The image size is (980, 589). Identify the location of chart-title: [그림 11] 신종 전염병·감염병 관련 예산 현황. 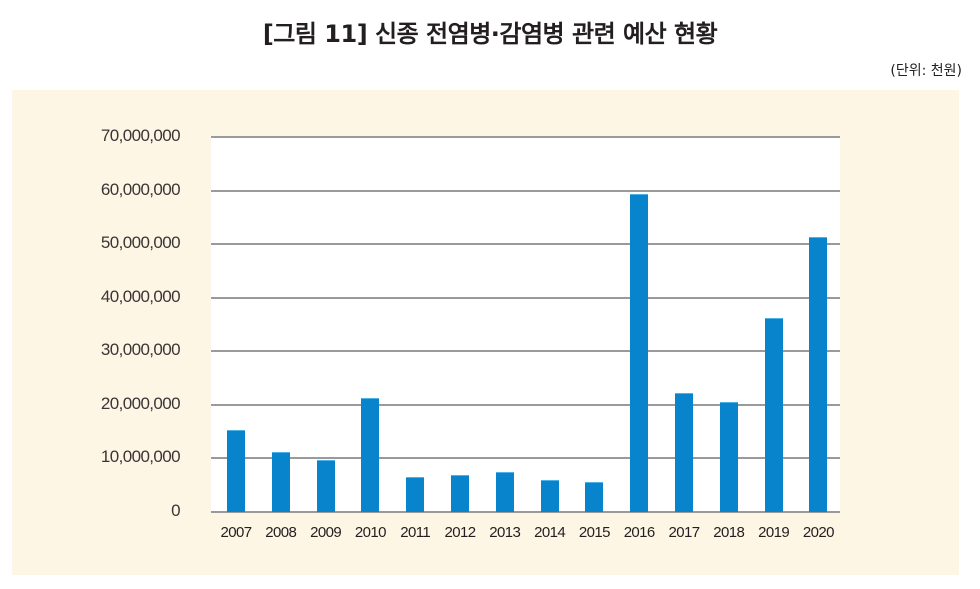
(490, 34).